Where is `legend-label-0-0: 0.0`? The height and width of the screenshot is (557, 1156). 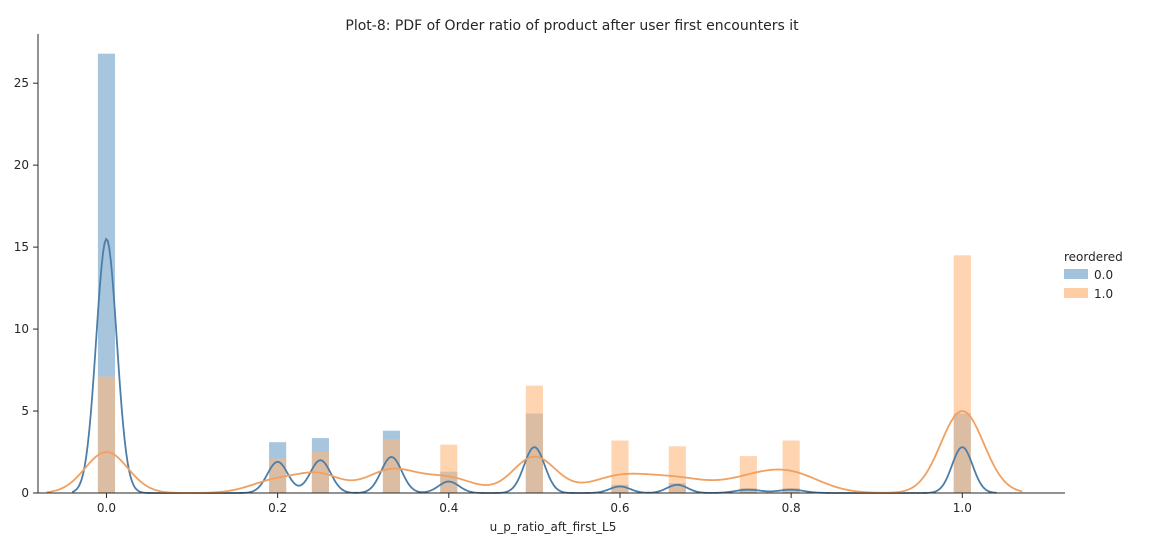 legend-label-0-0: 0.0 is located at coordinates (1103, 275).